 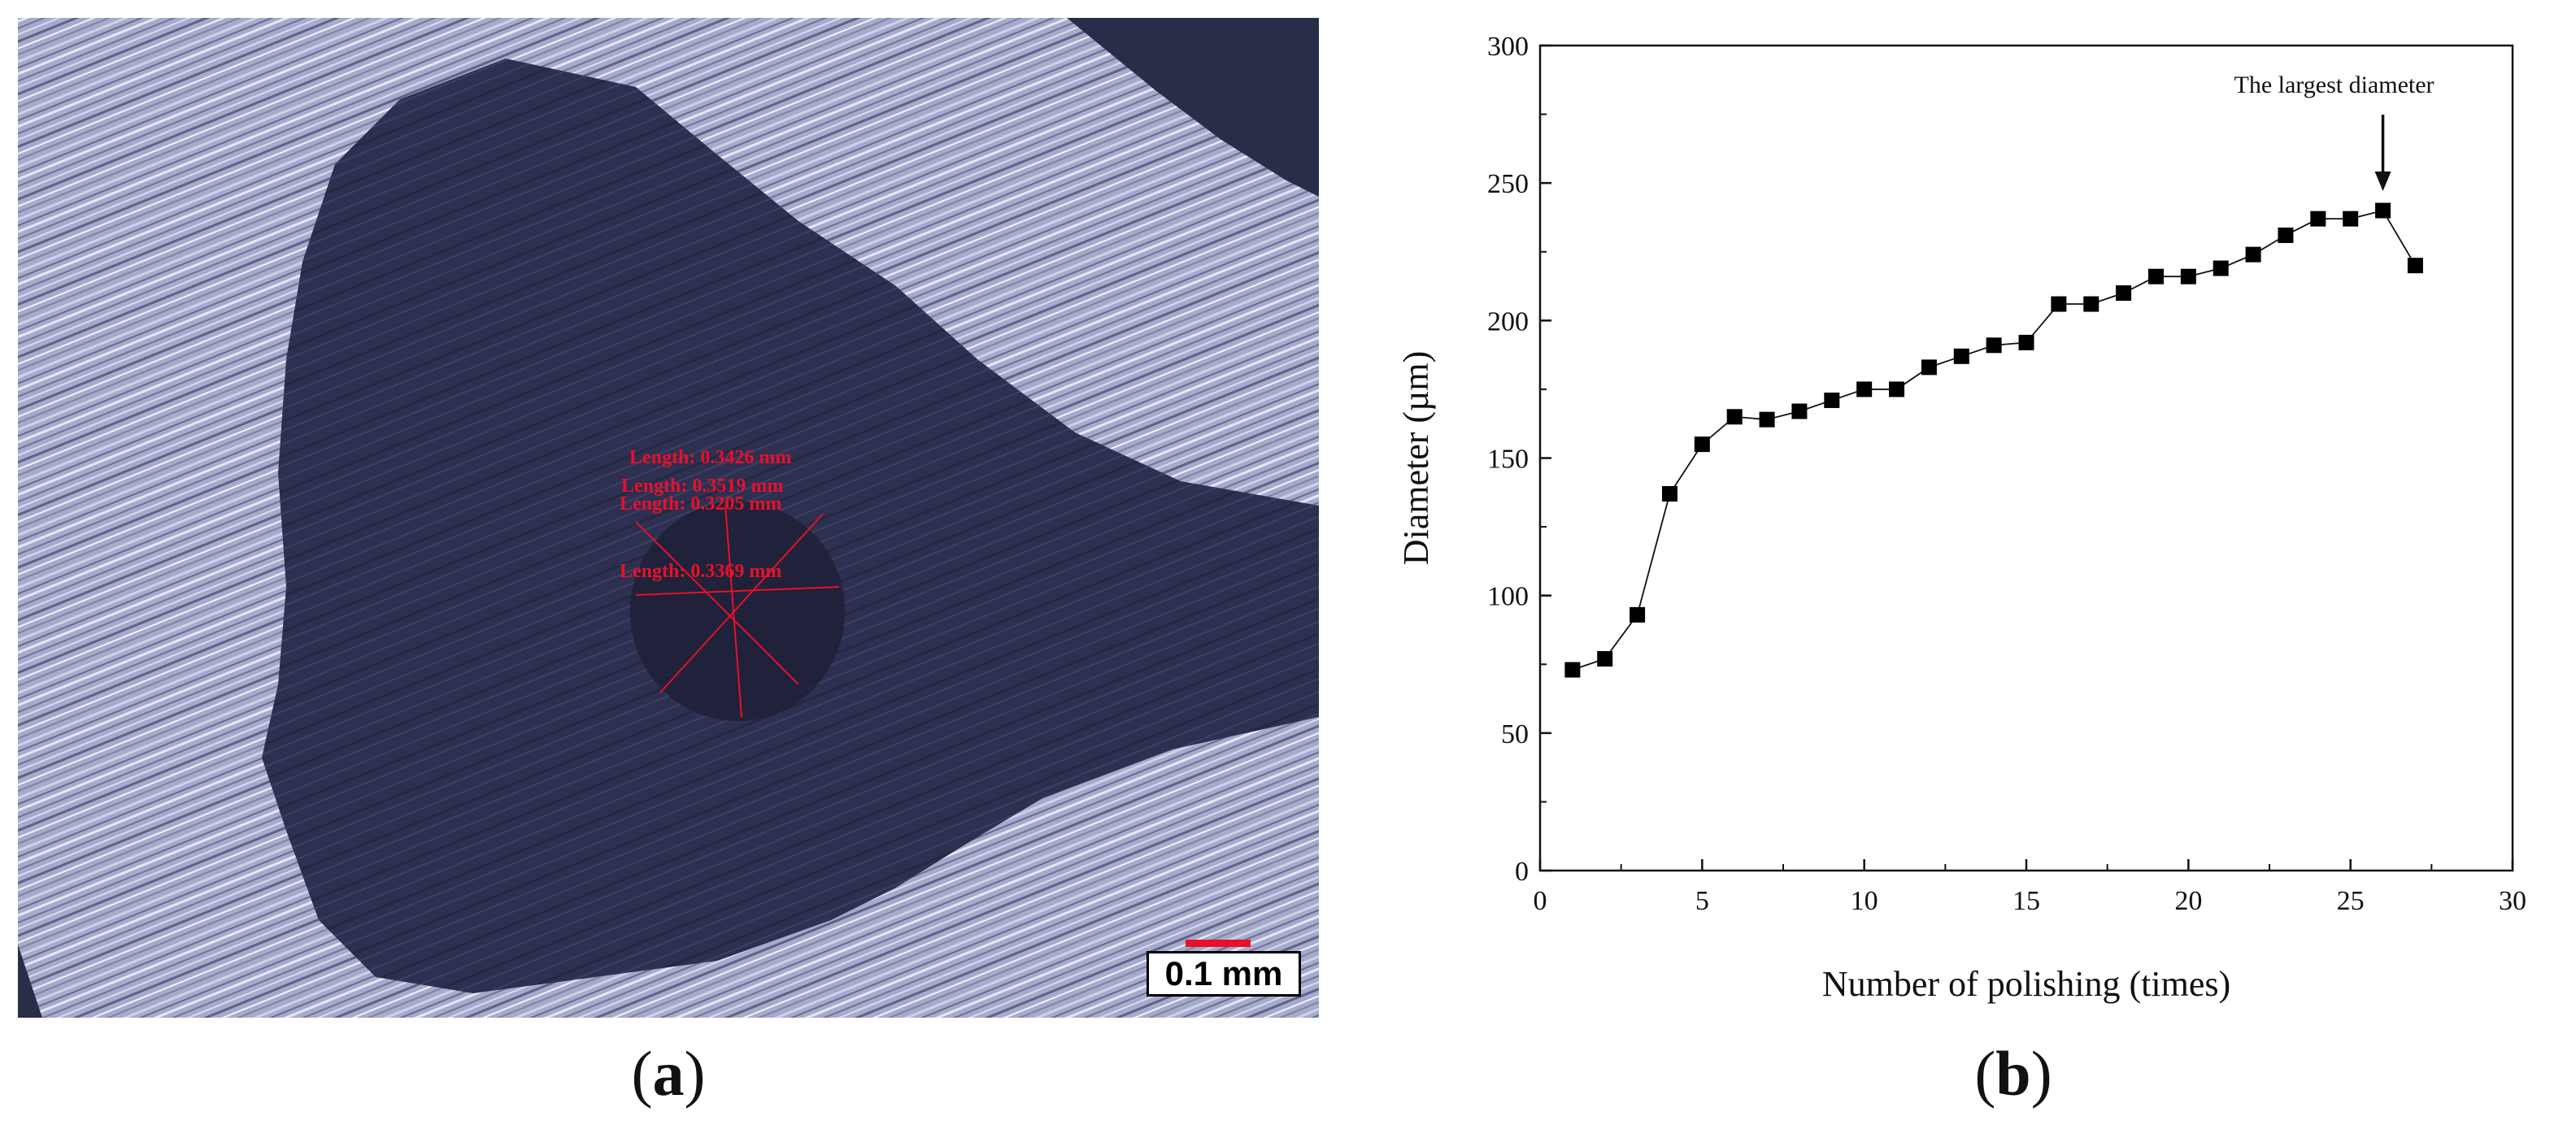 I want to click on y-tick-label: 250, so click(x=1508, y=184).